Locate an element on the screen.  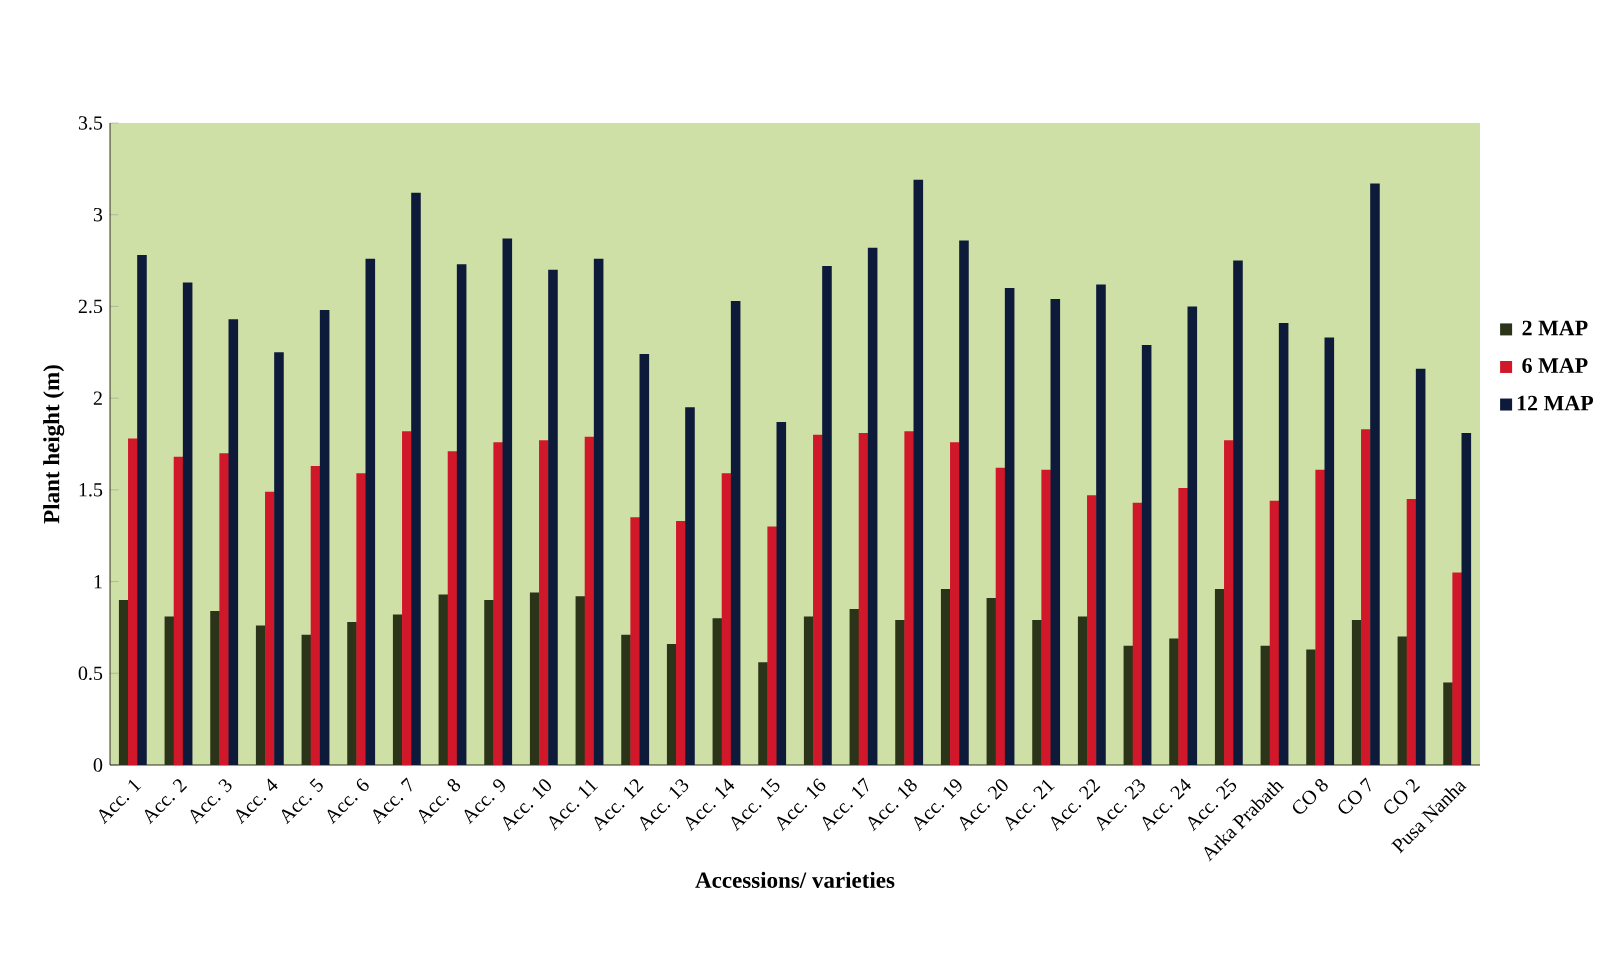
y-tick-label: 3.5 is located at coordinates (90, 123).